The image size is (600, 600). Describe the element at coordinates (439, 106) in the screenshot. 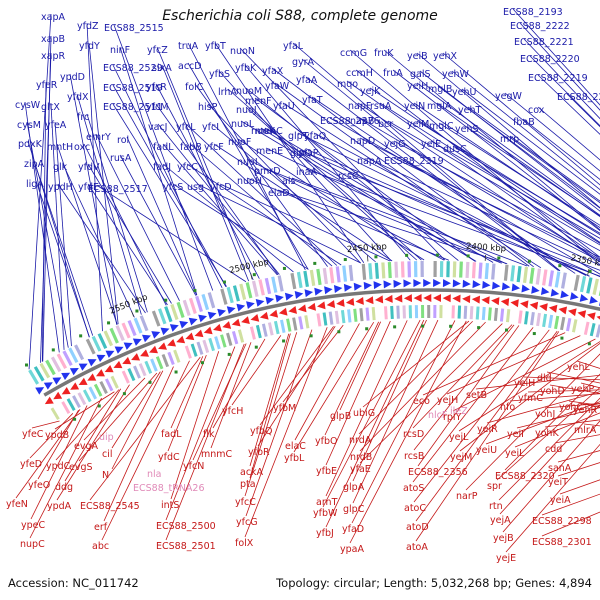

I see `forward-gene-label: mglA` at that location.